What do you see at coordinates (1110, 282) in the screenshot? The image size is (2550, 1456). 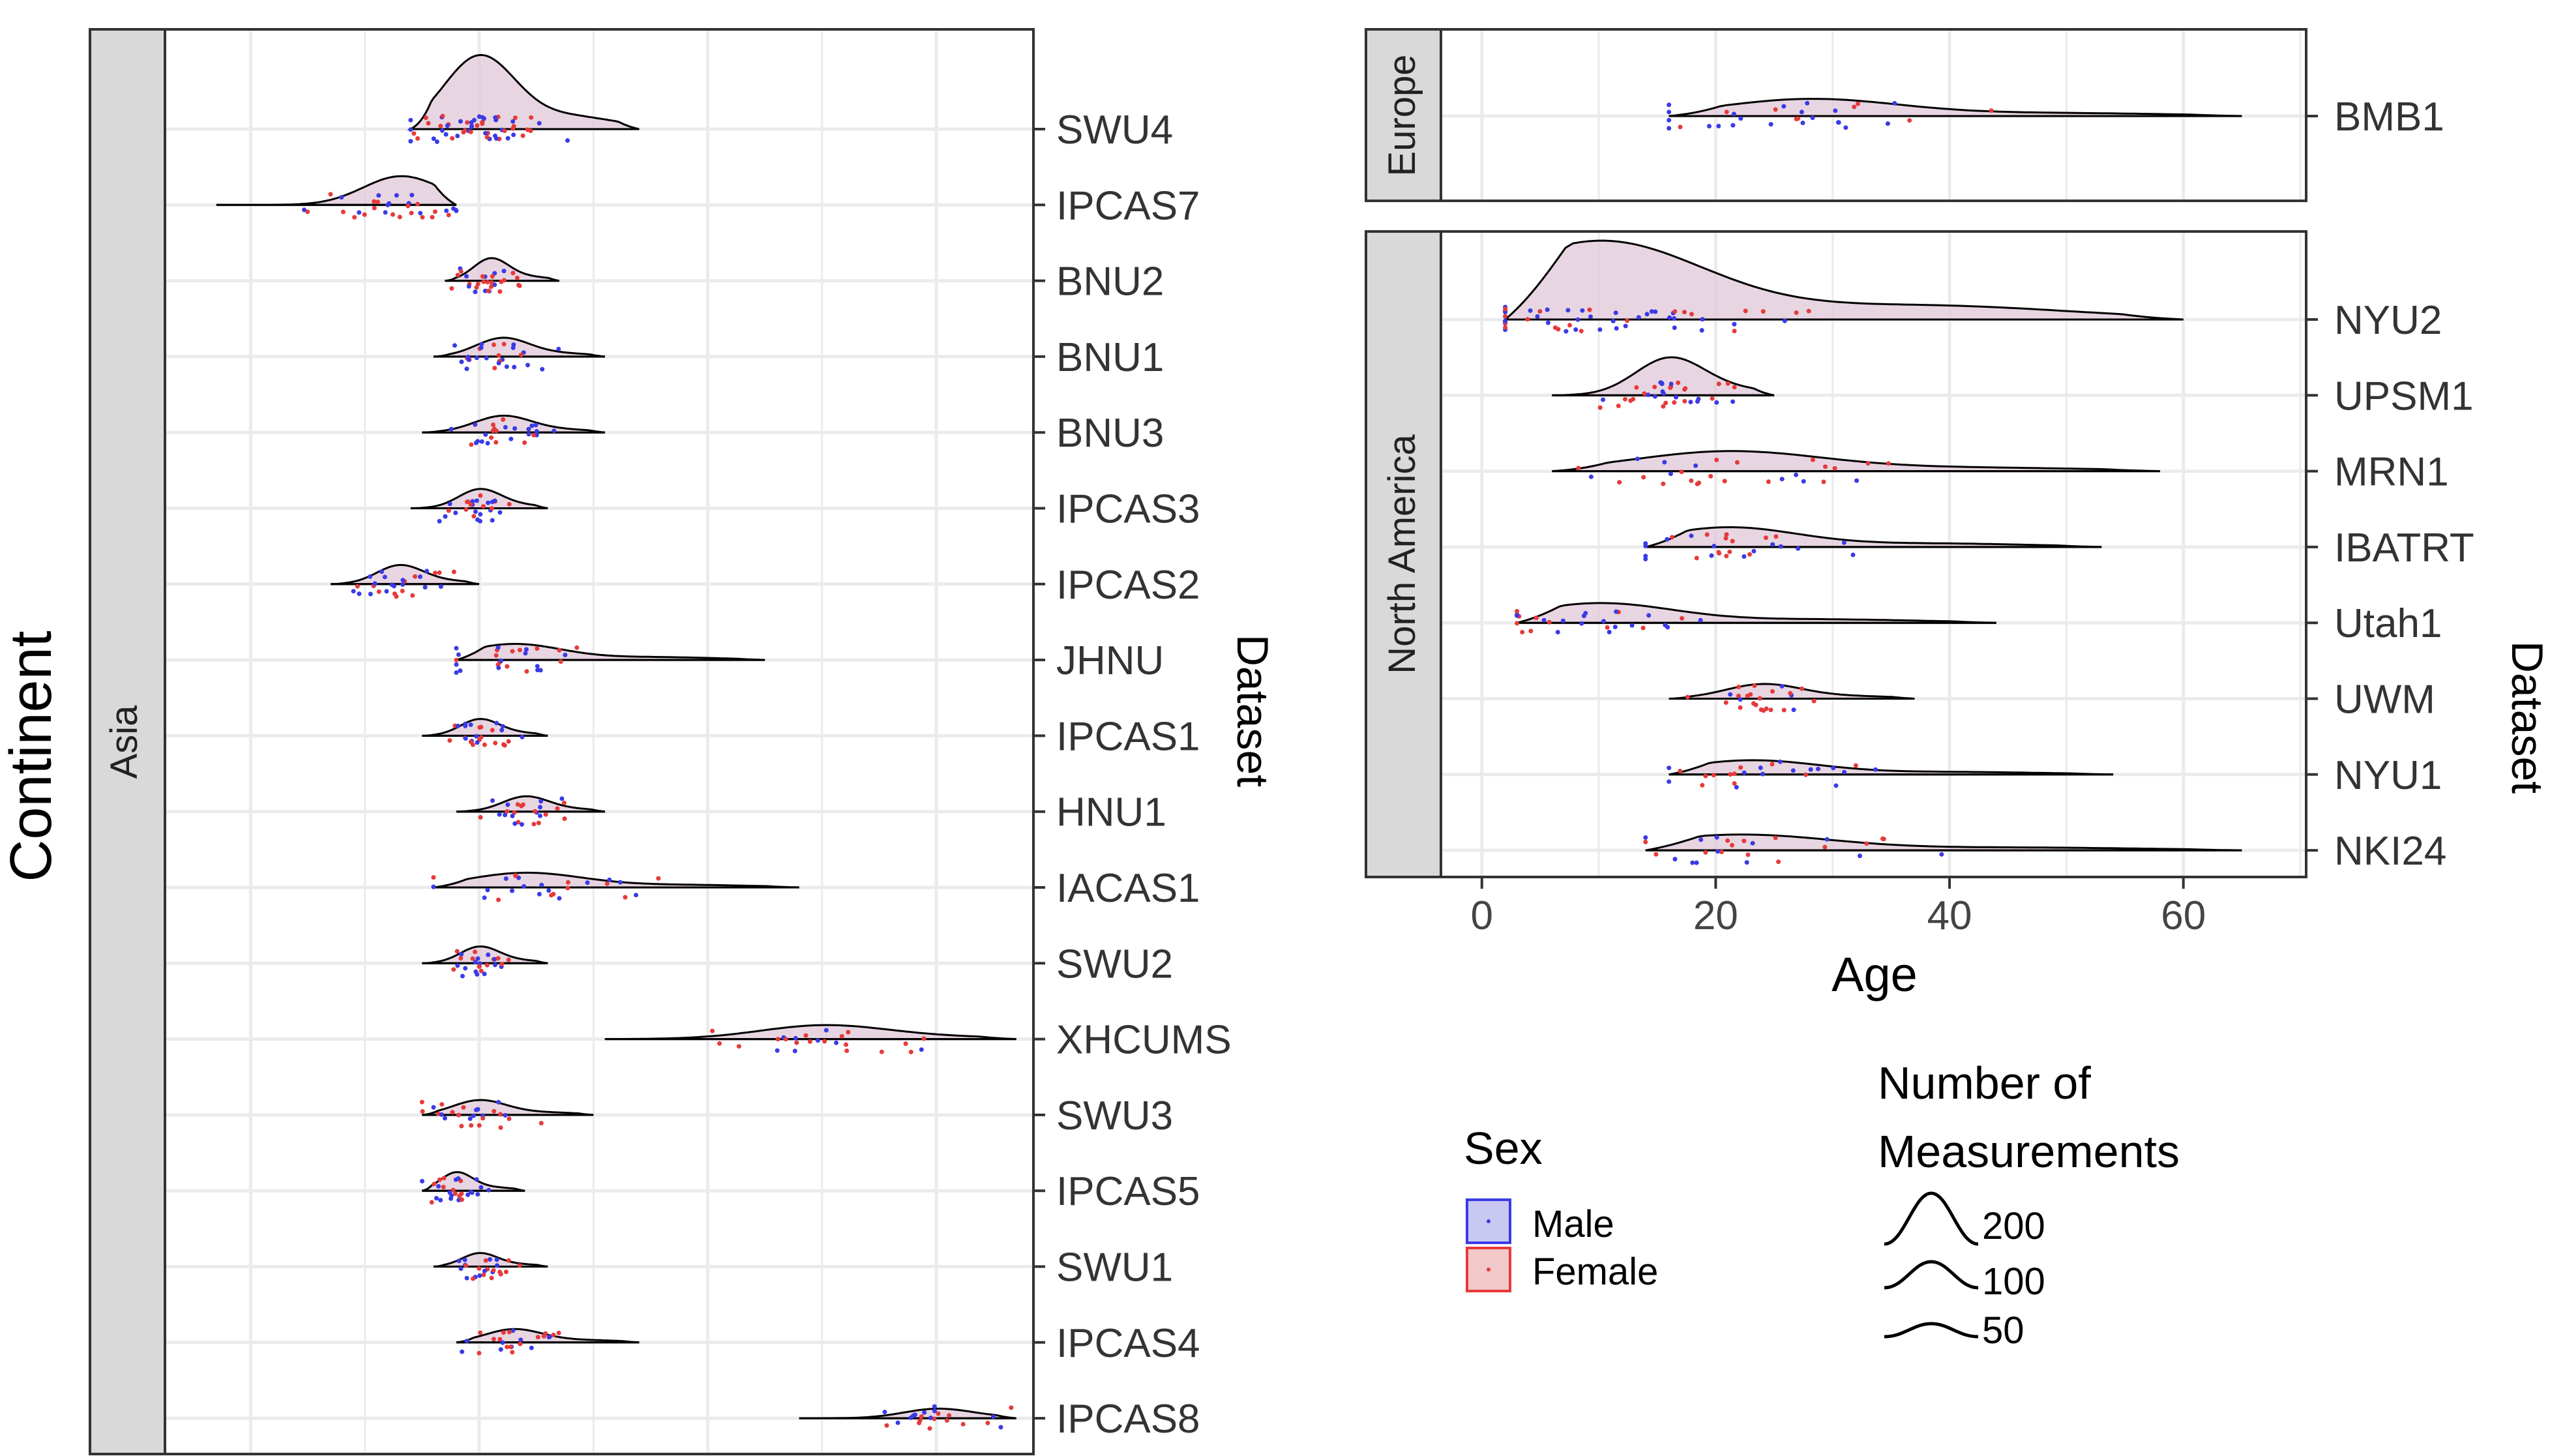 I see `dataset-label-bnu2: BNU2` at bounding box center [1110, 282].